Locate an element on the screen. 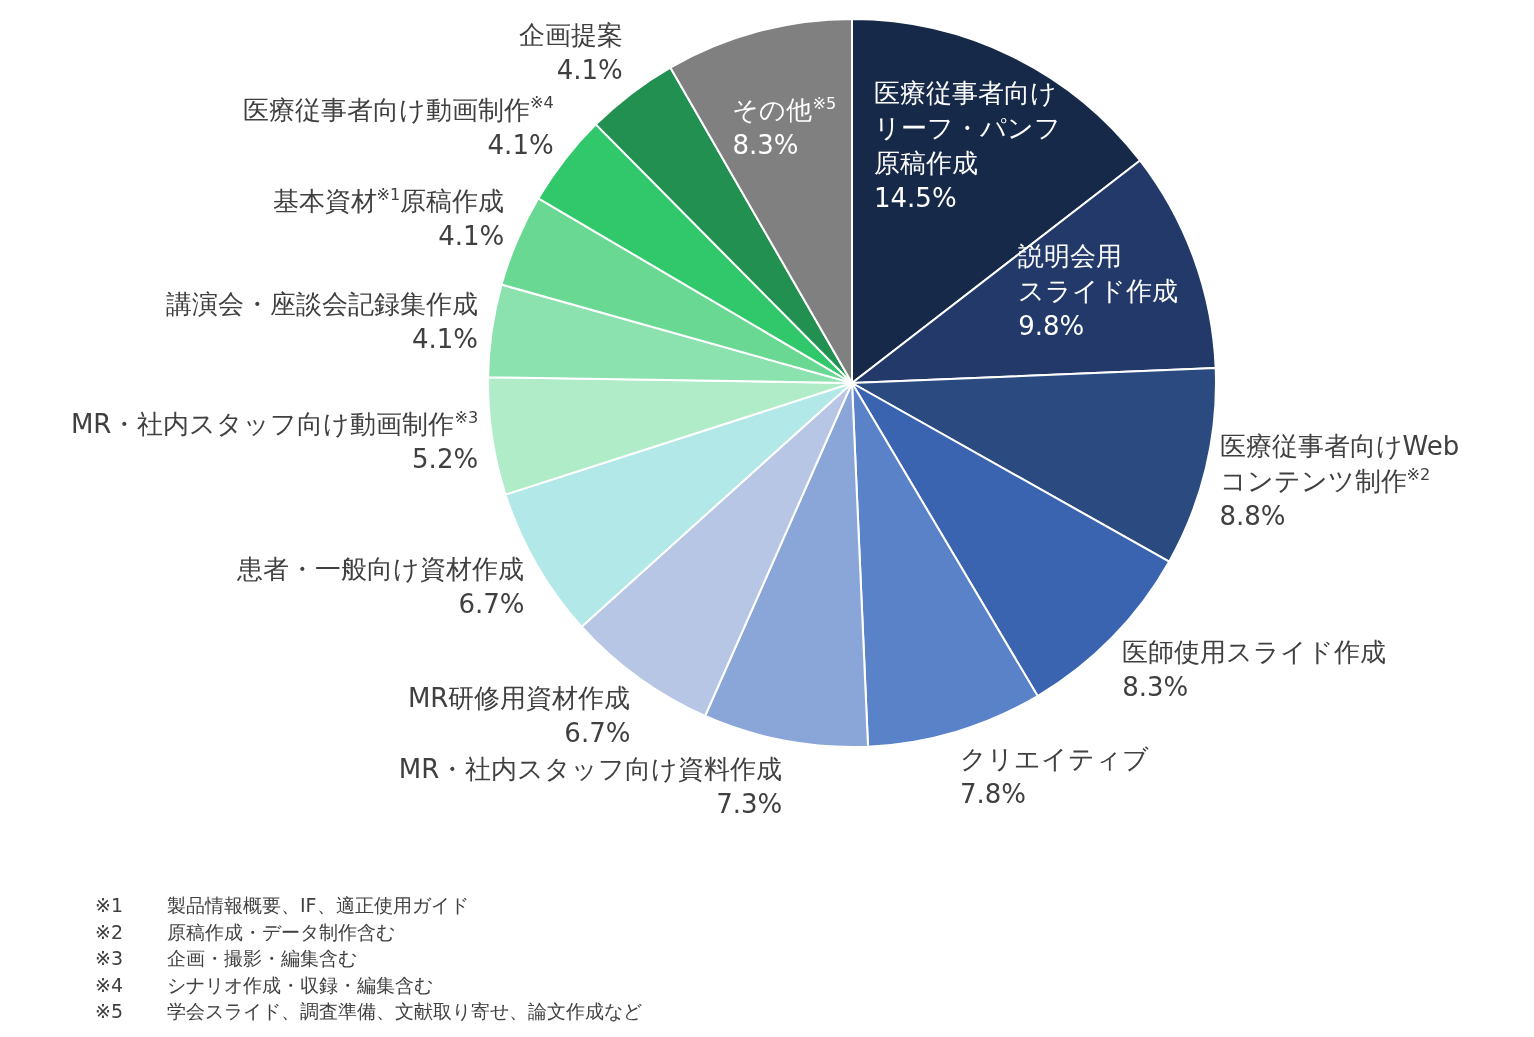 The image size is (1534, 1037). slice-label: MR研修用資材作成 is located at coordinates (519, 697).